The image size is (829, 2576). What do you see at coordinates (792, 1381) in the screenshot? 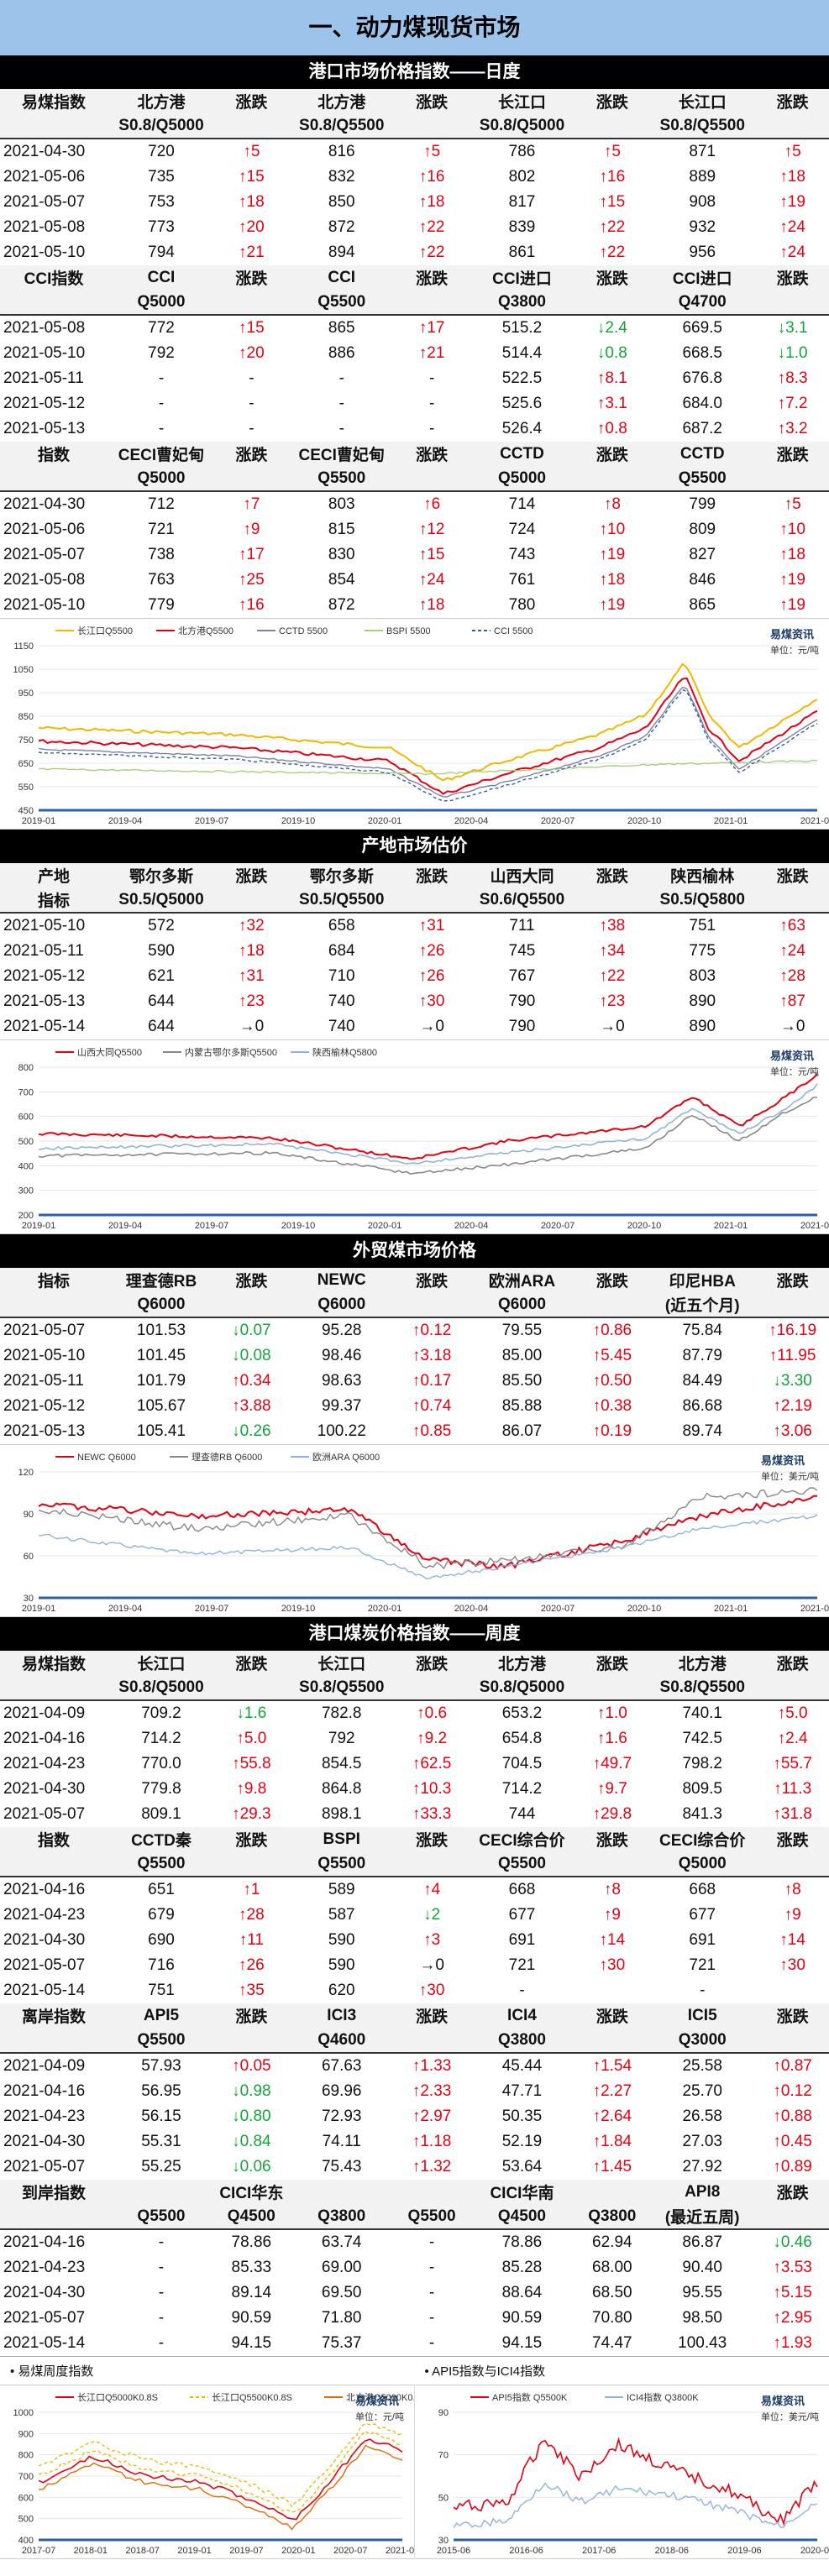
I see `change-cell: ↓3.30` at bounding box center [792, 1381].